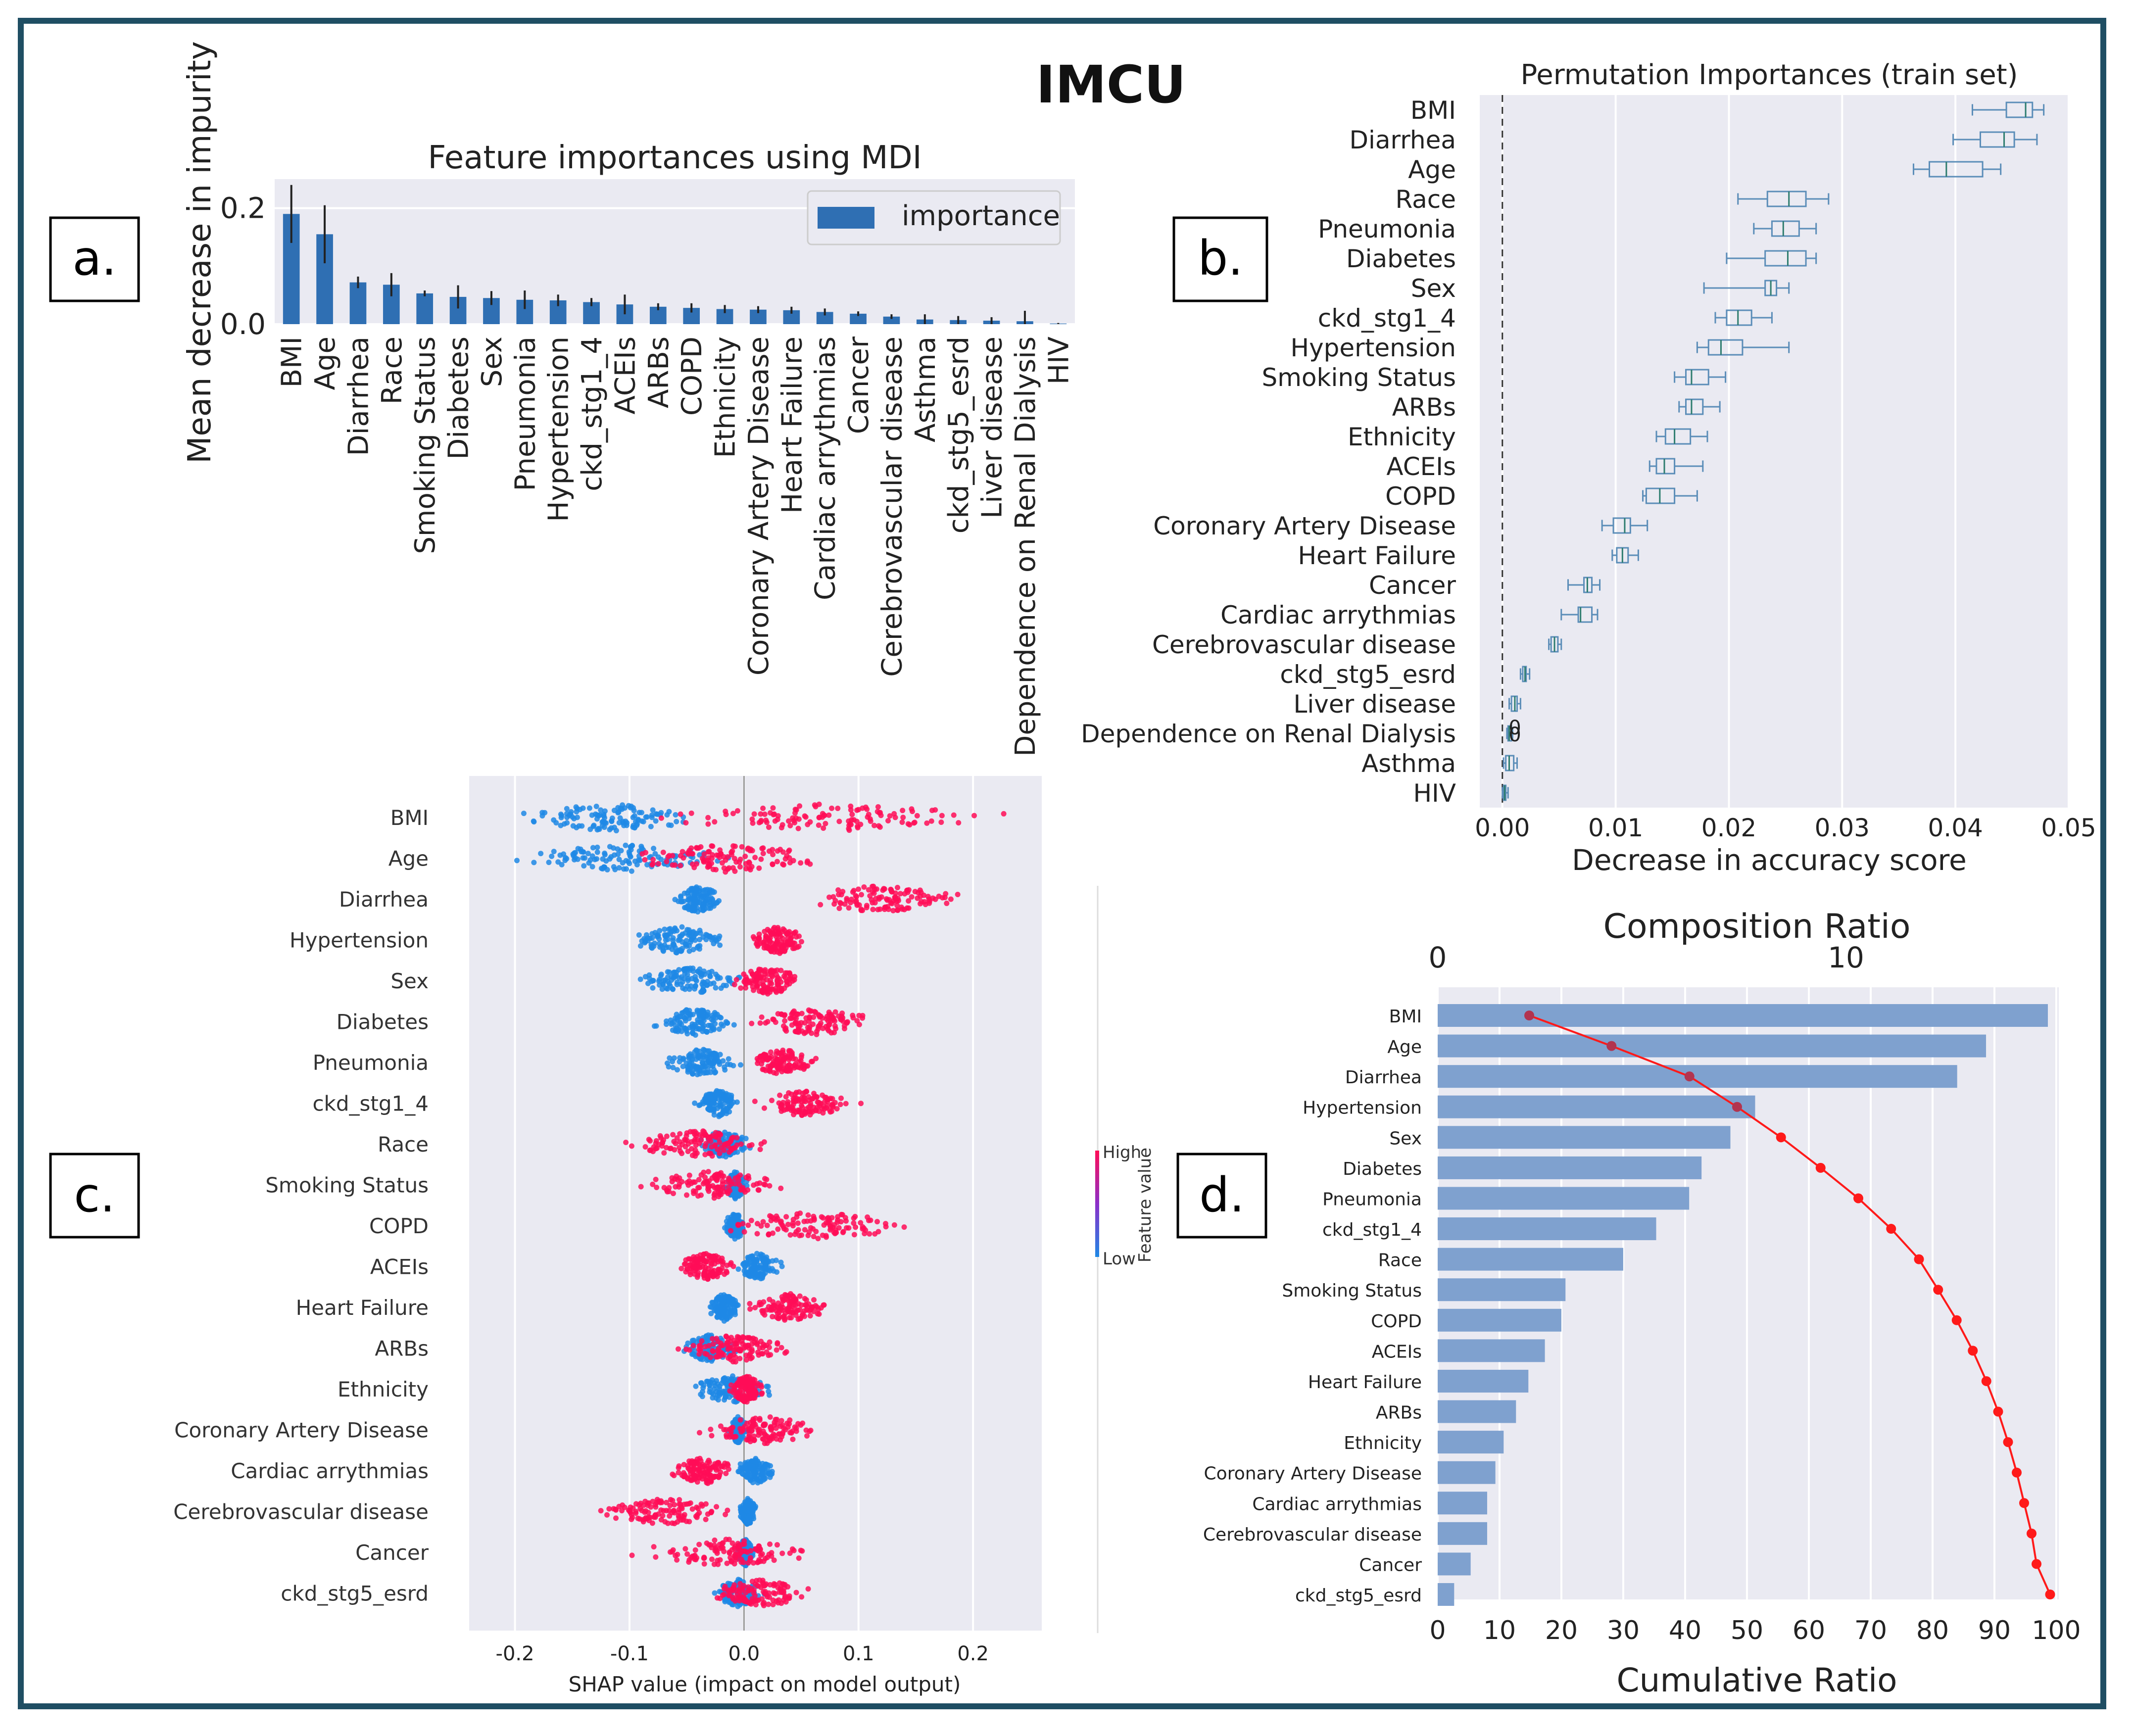 Image resolution: width=2133 pixels, height=1736 pixels. Describe the element at coordinates (688, 1185) in the screenshot. I see `shap-dot-smoking-status-pink` at that location.